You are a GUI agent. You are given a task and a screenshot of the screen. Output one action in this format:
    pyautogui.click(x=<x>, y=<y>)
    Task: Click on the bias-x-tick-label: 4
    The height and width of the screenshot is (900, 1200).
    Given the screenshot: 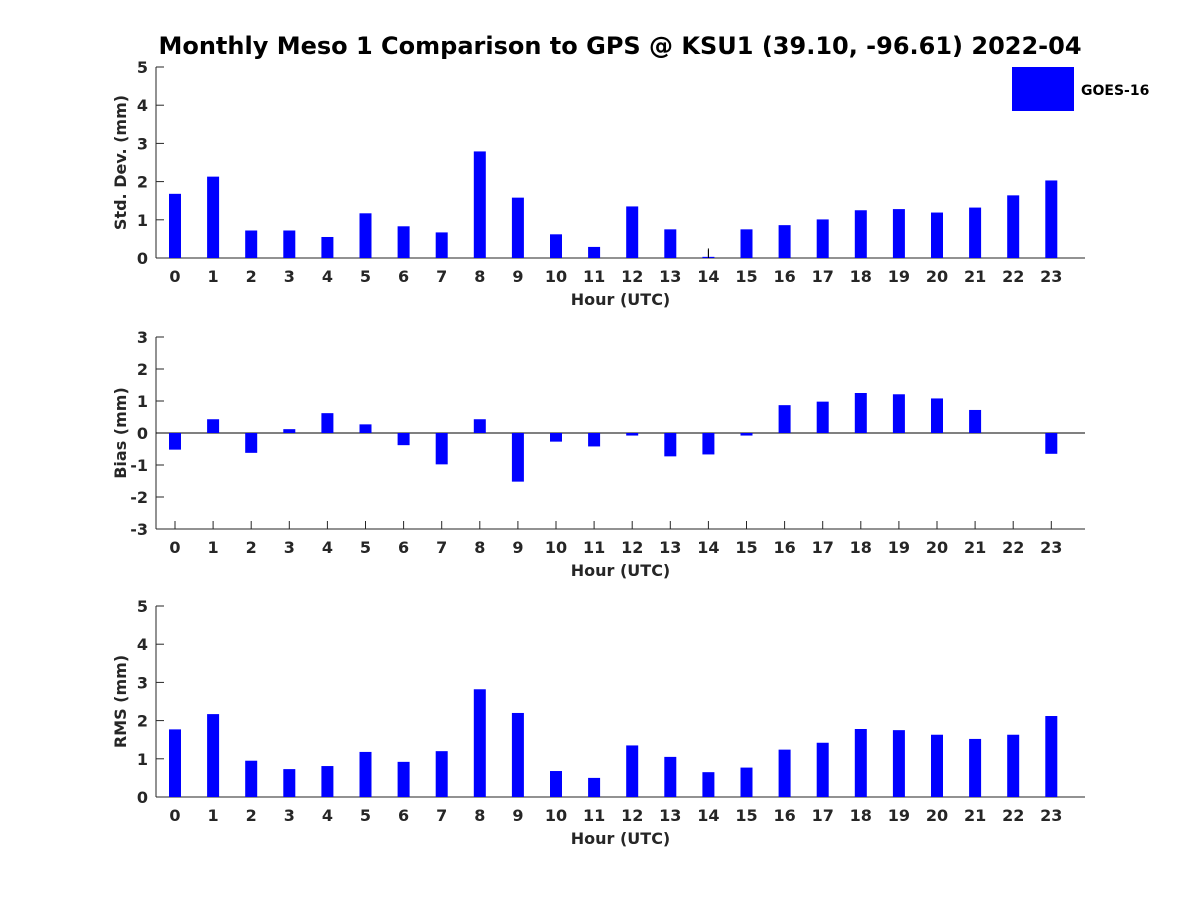 What is the action you would take?
    pyautogui.click(x=327, y=547)
    